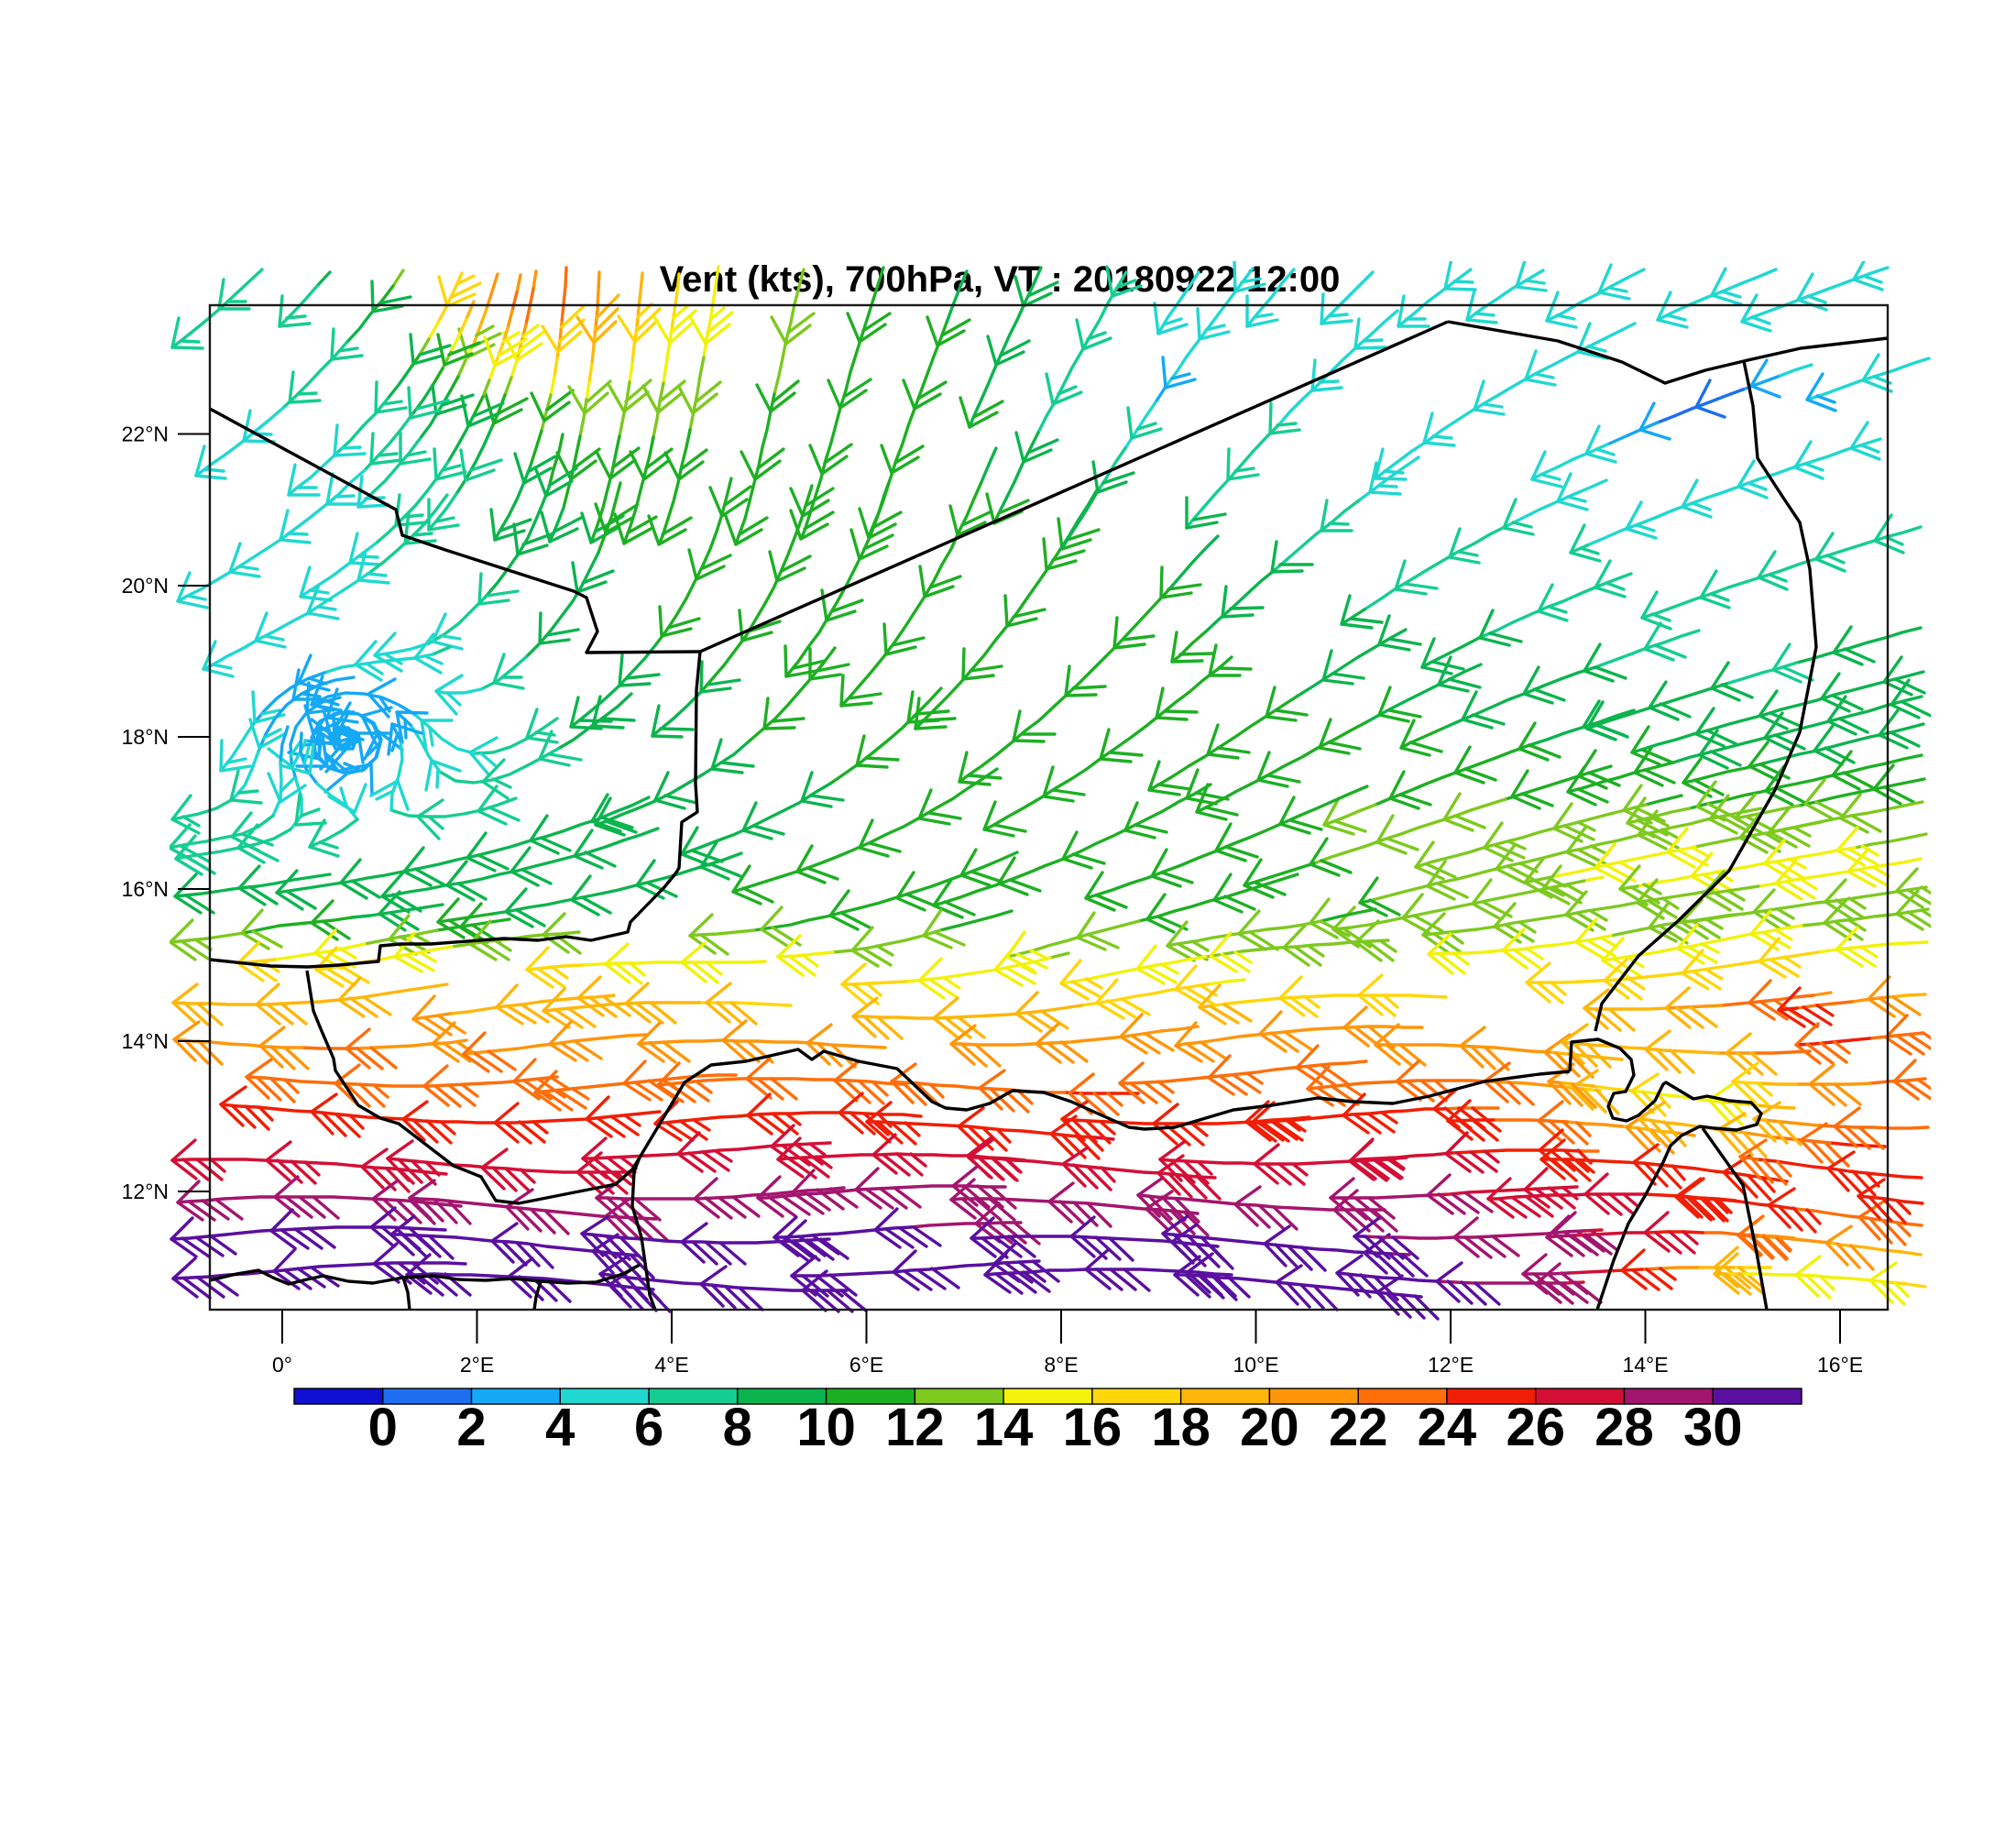 The image size is (2016, 1833). I want to click on svg-text: 10°E, so click(1255, 1365).